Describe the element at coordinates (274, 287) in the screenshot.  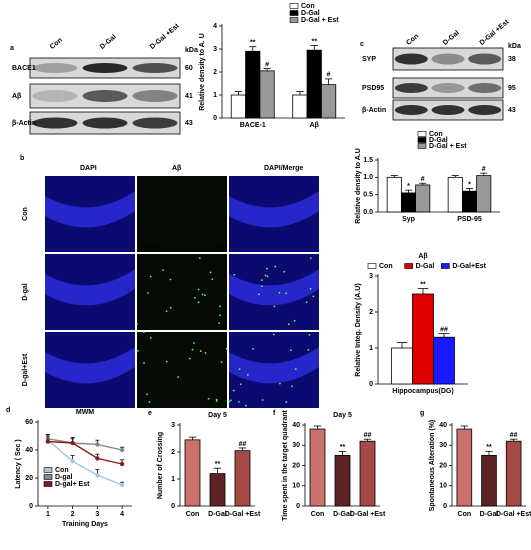
I see `micro-layer` at that location.